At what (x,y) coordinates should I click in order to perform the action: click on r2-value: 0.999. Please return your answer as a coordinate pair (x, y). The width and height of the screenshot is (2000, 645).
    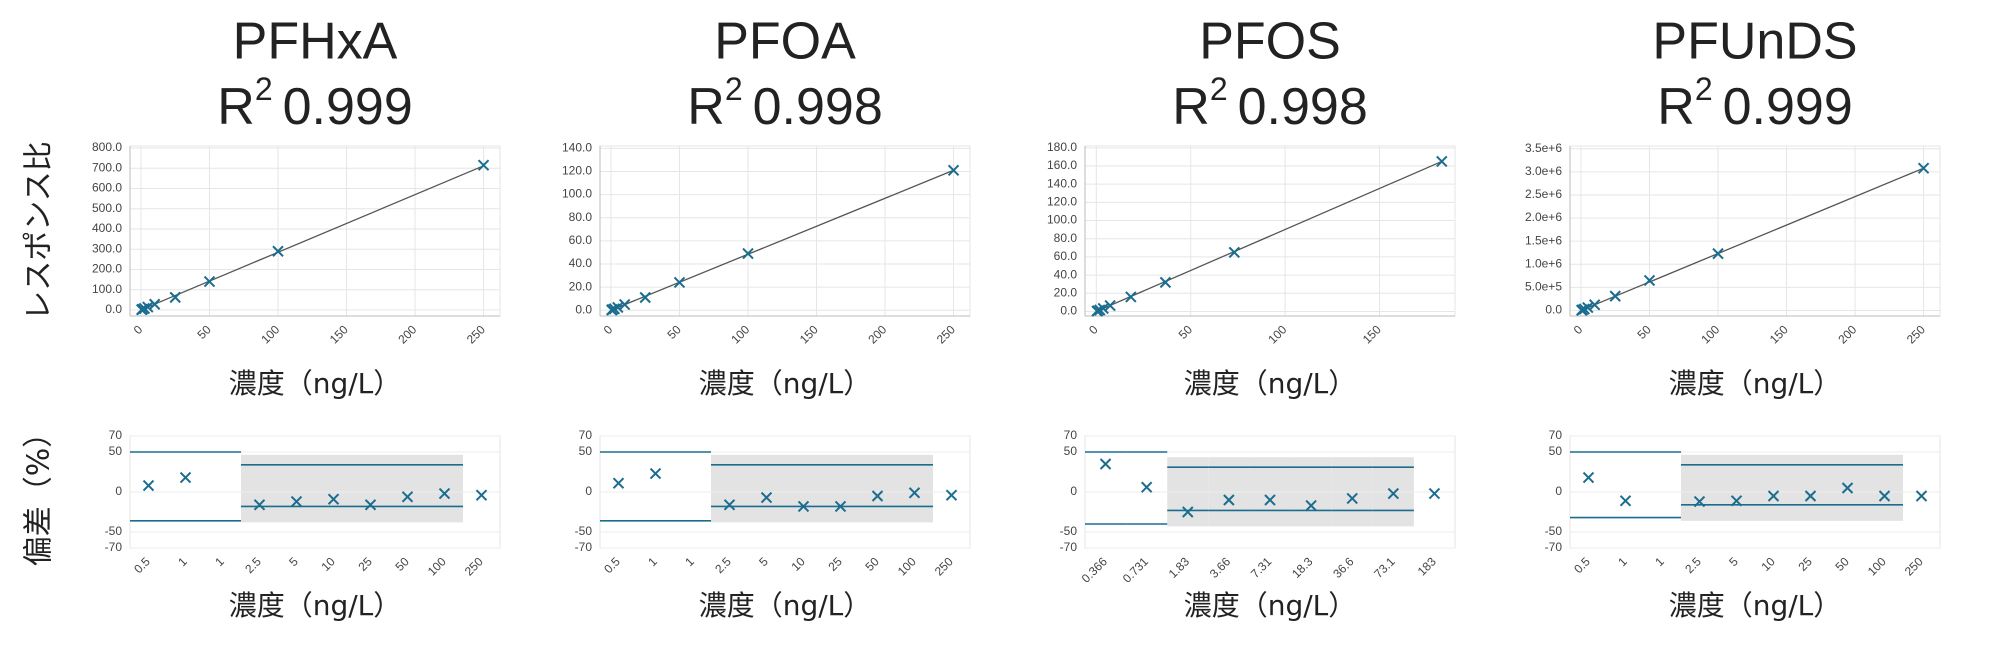
    Looking at the image, I should click on (1788, 107).